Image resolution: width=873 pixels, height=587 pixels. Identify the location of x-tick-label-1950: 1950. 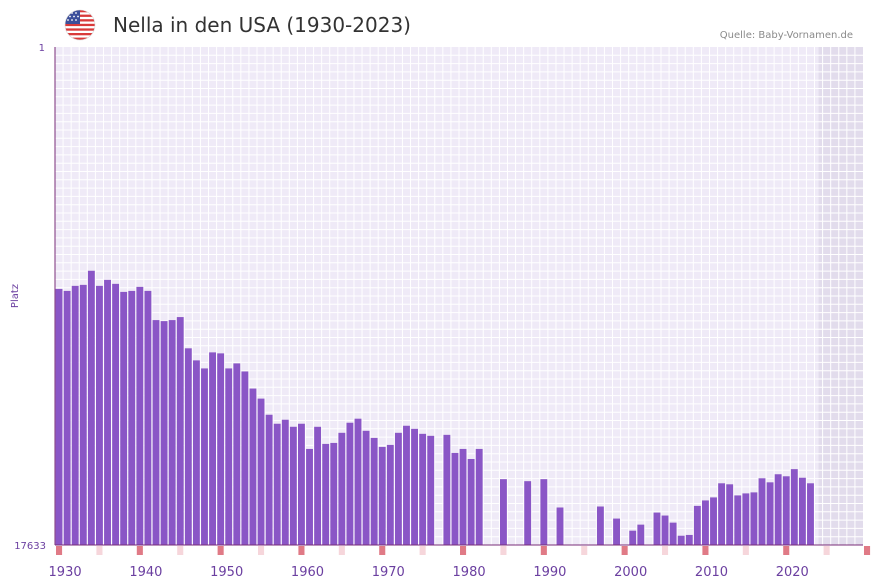
(226, 572).